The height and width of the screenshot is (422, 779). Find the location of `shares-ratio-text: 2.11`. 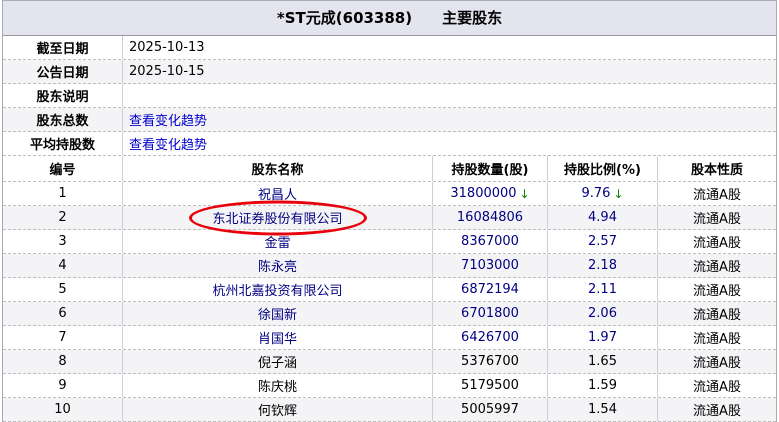

shares-ratio-text: 2.11 is located at coordinates (602, 289).